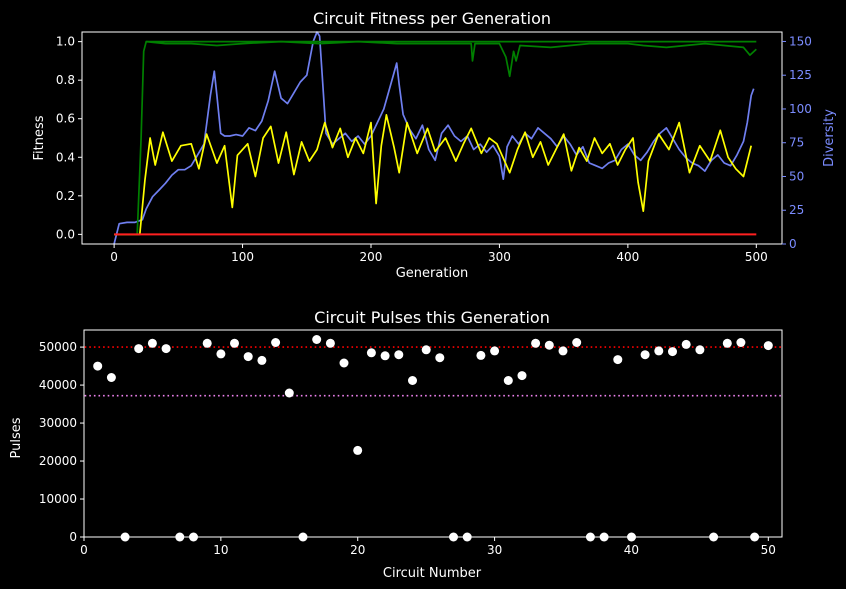  Describe the element at coordinates (65, 42) in the screenshot. I see `y-tick-label: 1.0` at that location.